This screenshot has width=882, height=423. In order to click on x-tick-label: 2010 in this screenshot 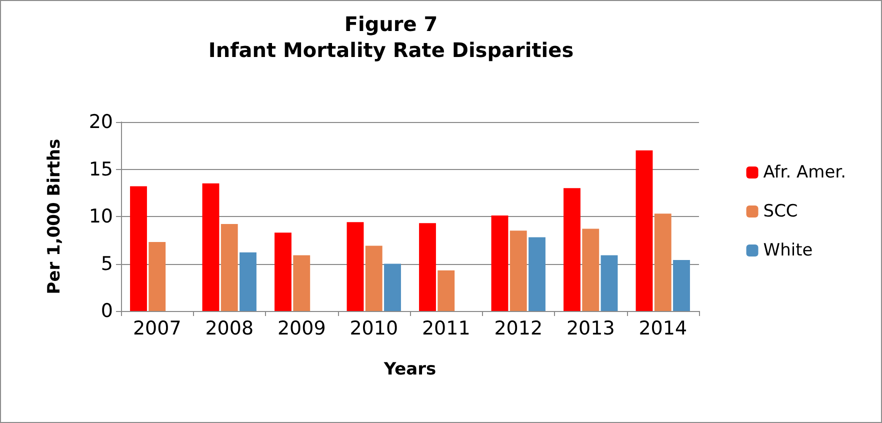, I will do `click(374, 329)`.